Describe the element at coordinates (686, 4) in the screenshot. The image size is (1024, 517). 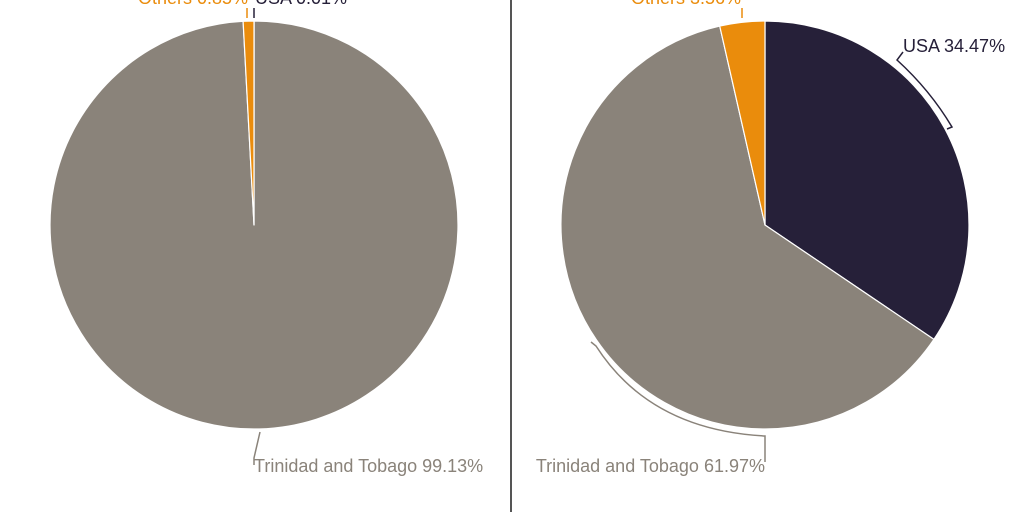
I see `slice-label-others: Others 3.56%` at that location.